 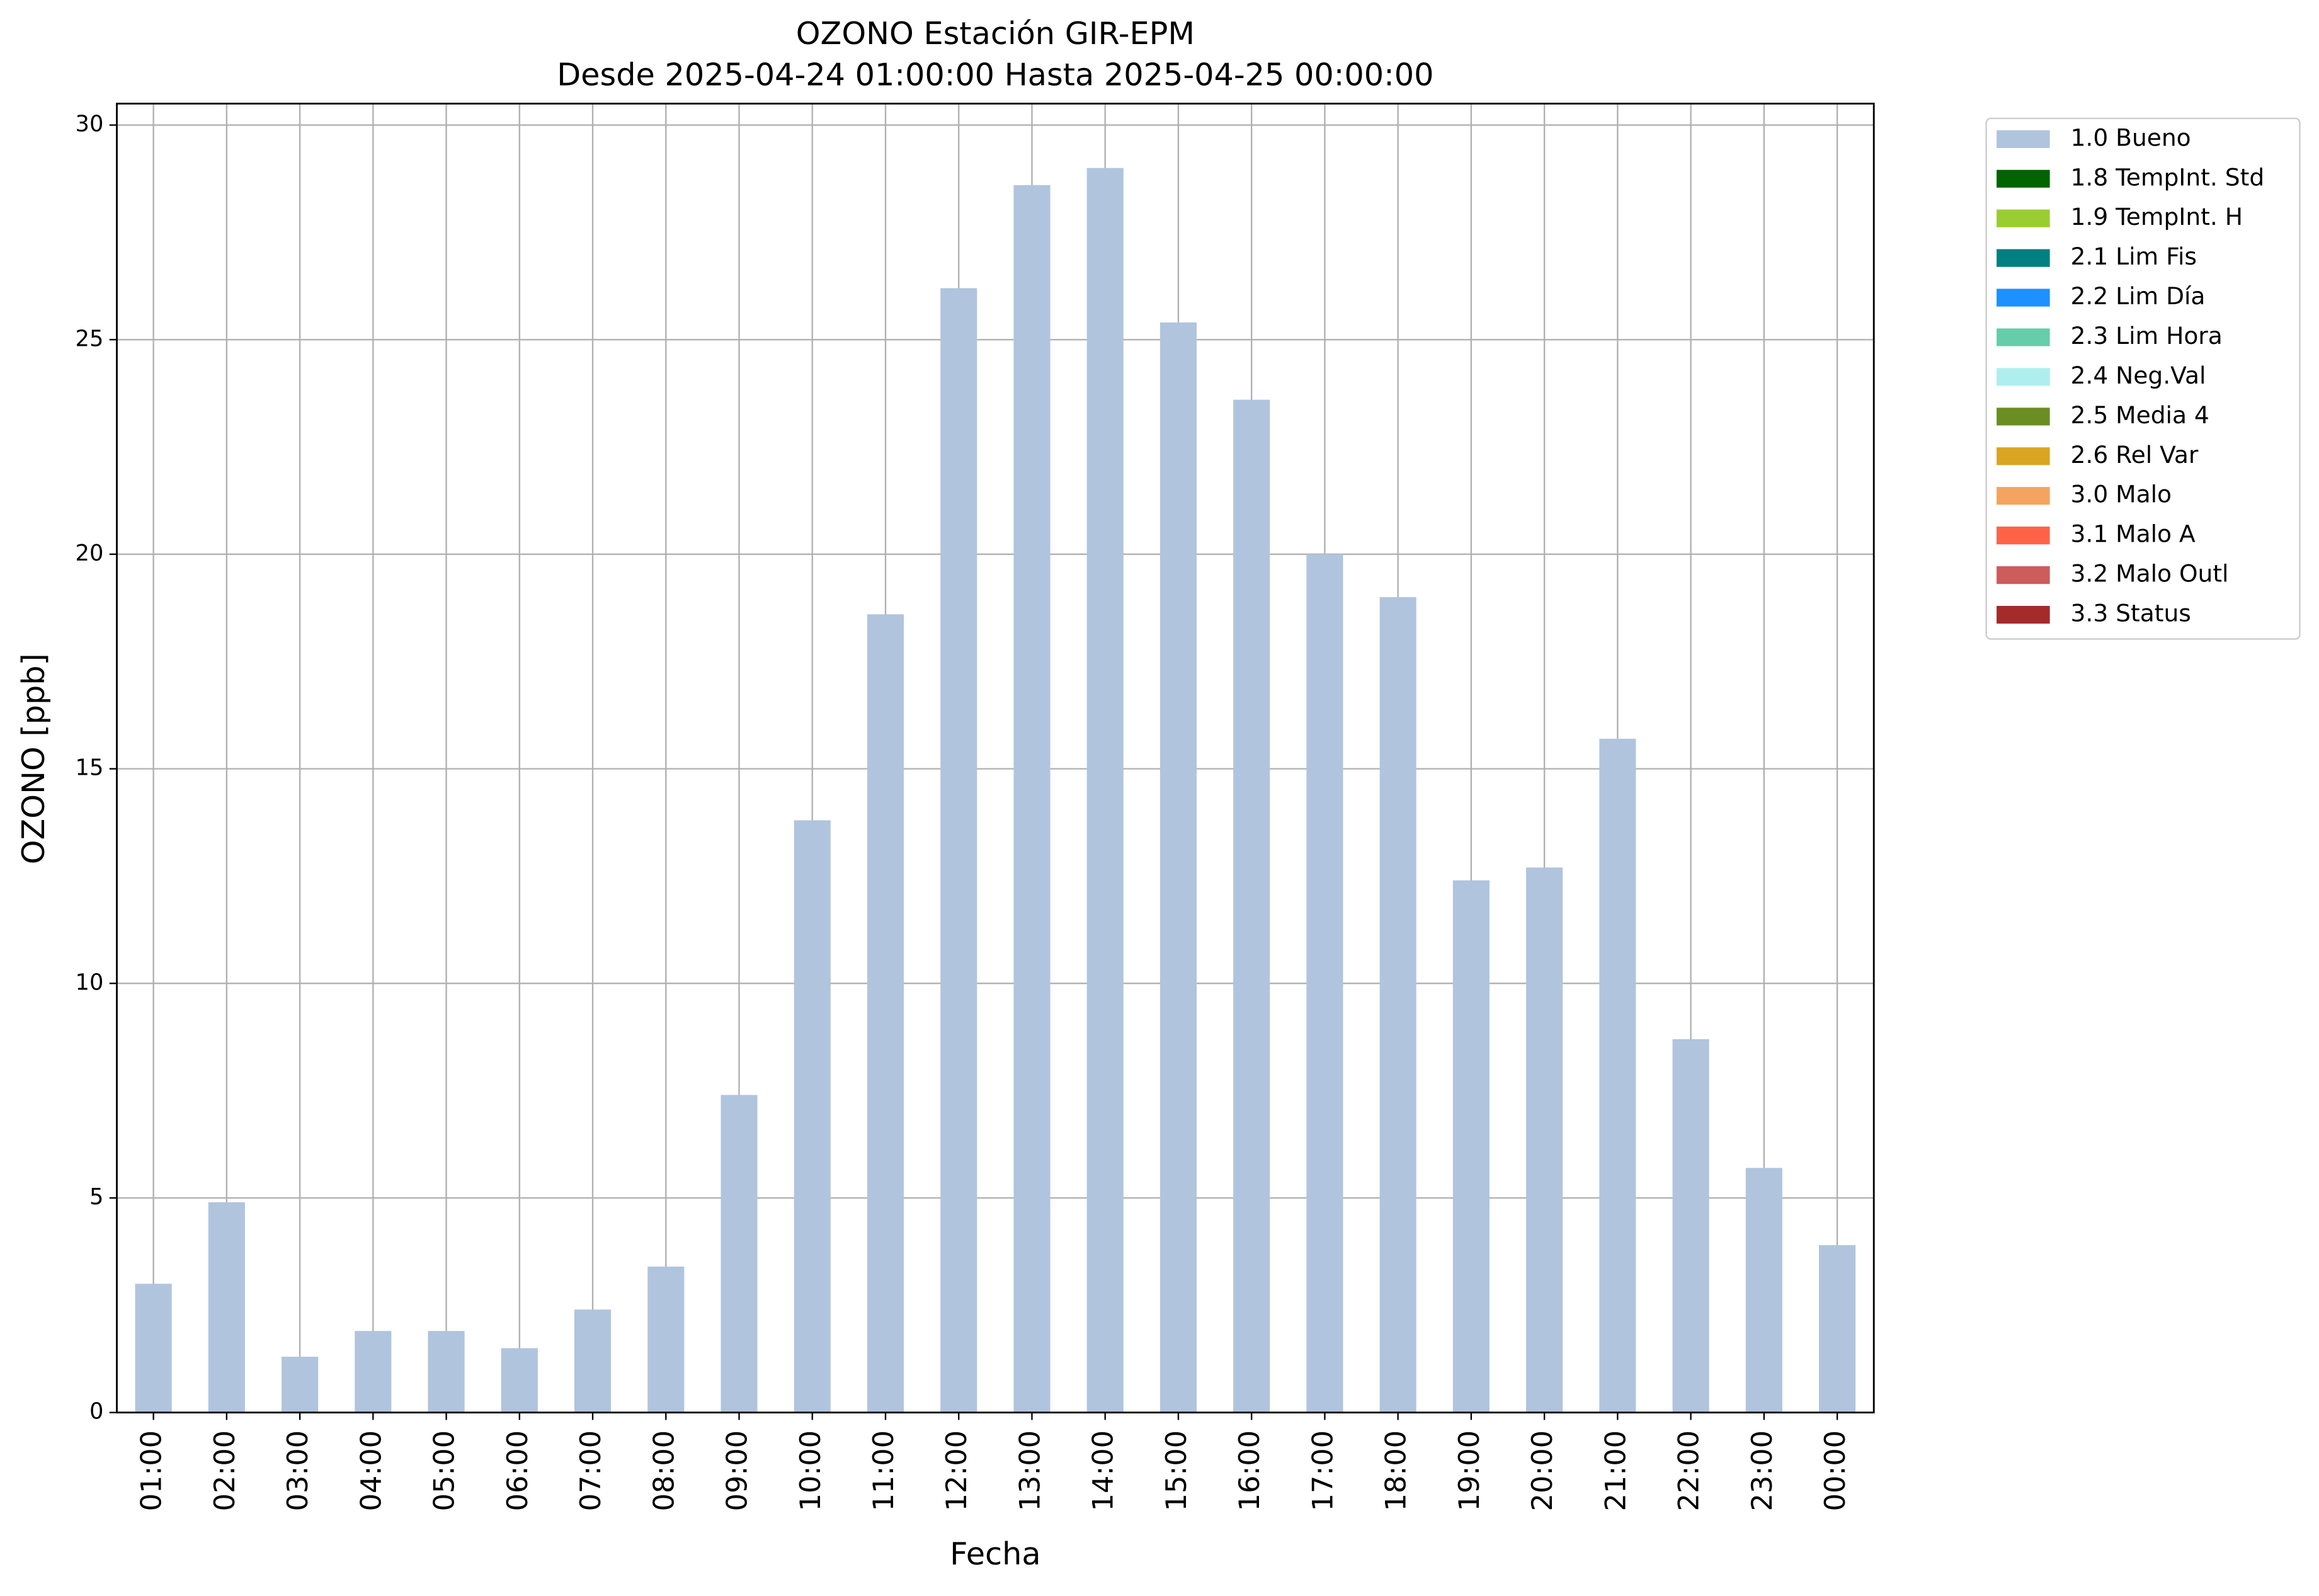 I want to click on legend-label: 2.2 Lim Día, so click(x=2138, y=296).